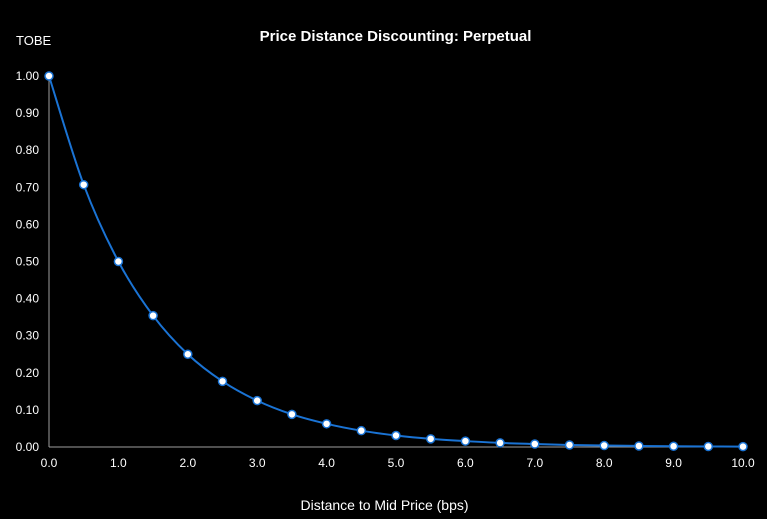  I want to click on x-tick-label: 4.0, so click(326, 463).